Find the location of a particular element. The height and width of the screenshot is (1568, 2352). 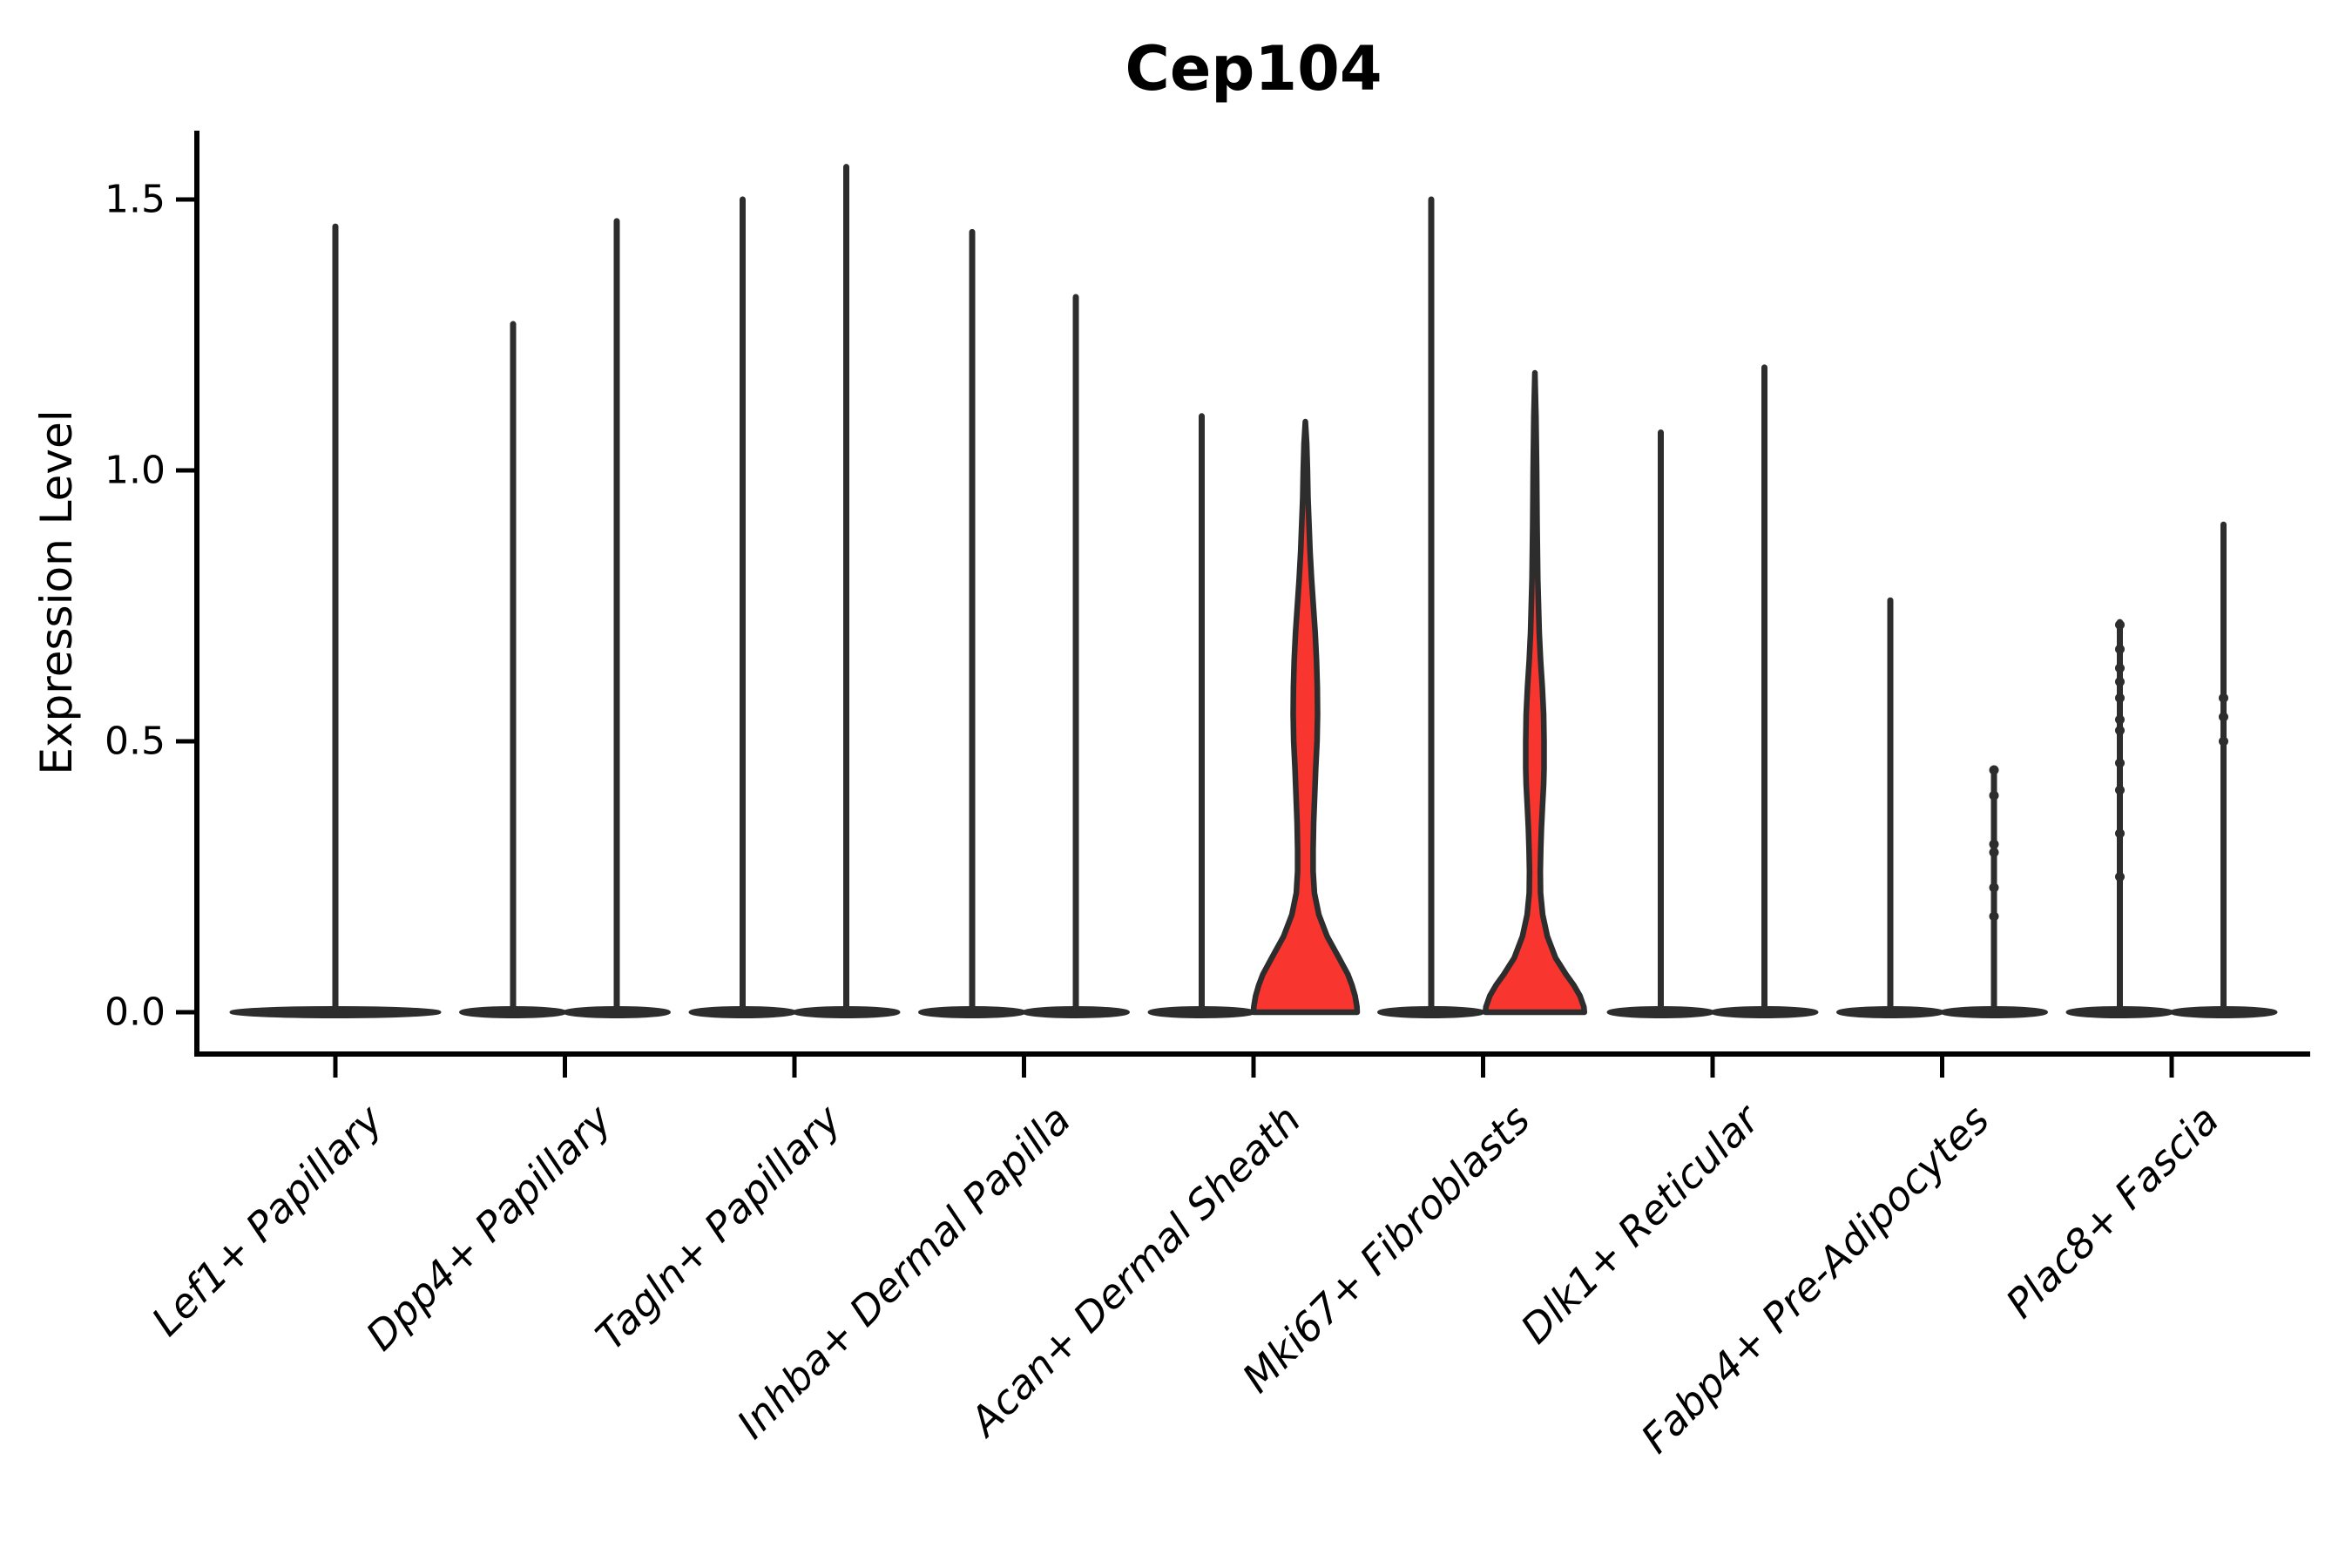

y-tick-label: 1.5 is located at coordinates (135, 199).